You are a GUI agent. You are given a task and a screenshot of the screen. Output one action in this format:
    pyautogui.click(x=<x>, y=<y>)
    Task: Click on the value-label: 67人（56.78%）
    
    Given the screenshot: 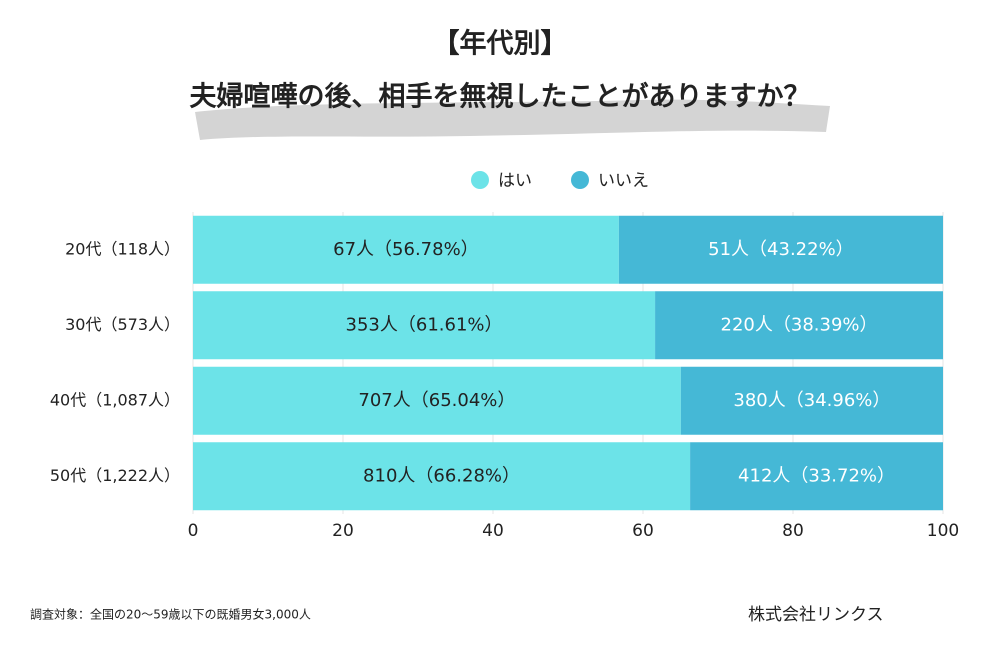 What is the action you would take?
    pyautogui.click(x=406, y=249)
    